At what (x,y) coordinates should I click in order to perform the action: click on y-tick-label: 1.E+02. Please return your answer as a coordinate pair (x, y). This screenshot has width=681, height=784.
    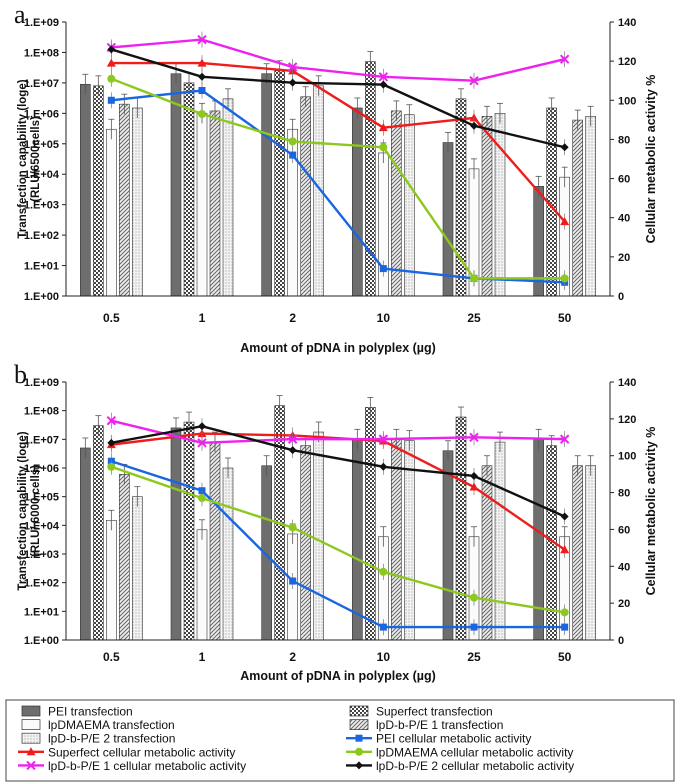
    Looking at the image, I should click on (41, 584).